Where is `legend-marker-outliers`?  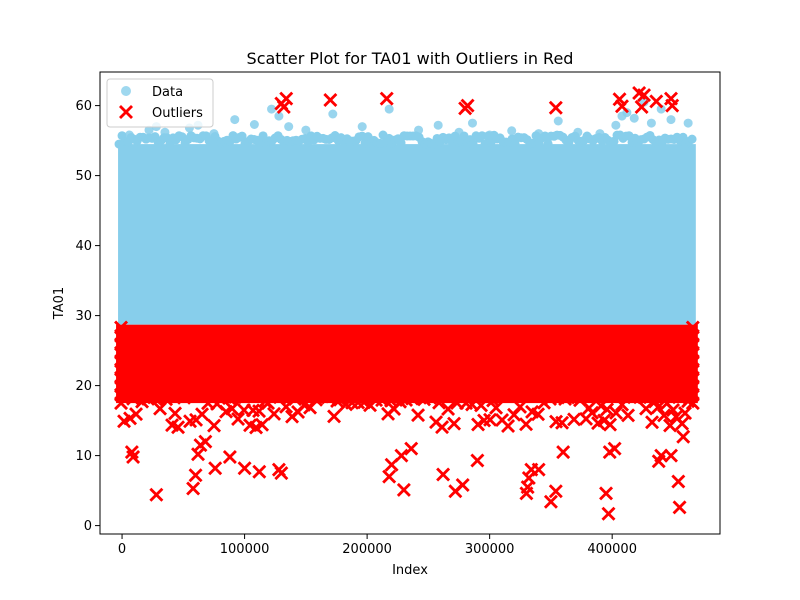 legend-marker-outliers is located at coordinates (126, 112).